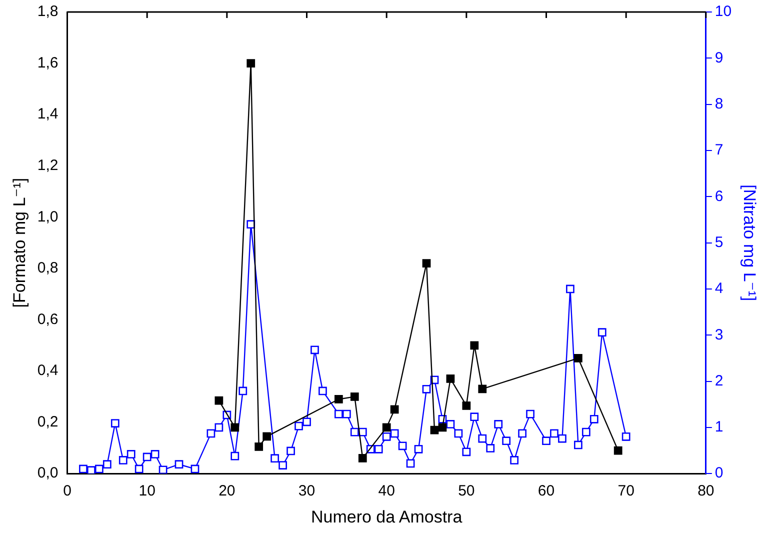 This screenshot has height=536, width=771. What do you see at coordinates (47, 268) in the screenshot?
I see `y-tick-label: 0,8` at bounding box center [47, 268].